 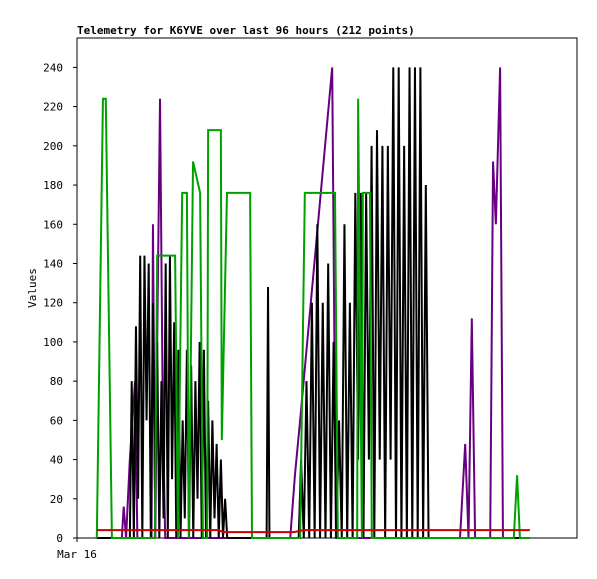 What do you see at coordinates (53, 263) in the screenshot?
I see `y-tick-label: 140` at bounding box center [53, 263].